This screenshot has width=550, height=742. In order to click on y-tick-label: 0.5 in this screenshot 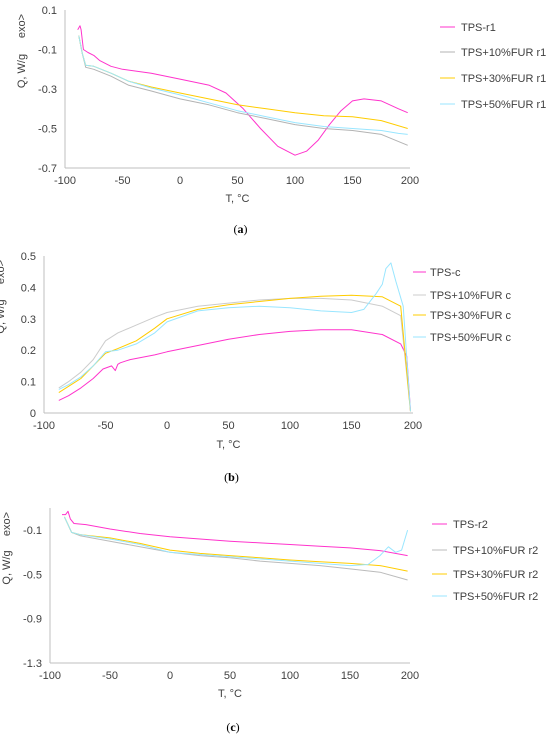, I will do `click(28, 257)`.